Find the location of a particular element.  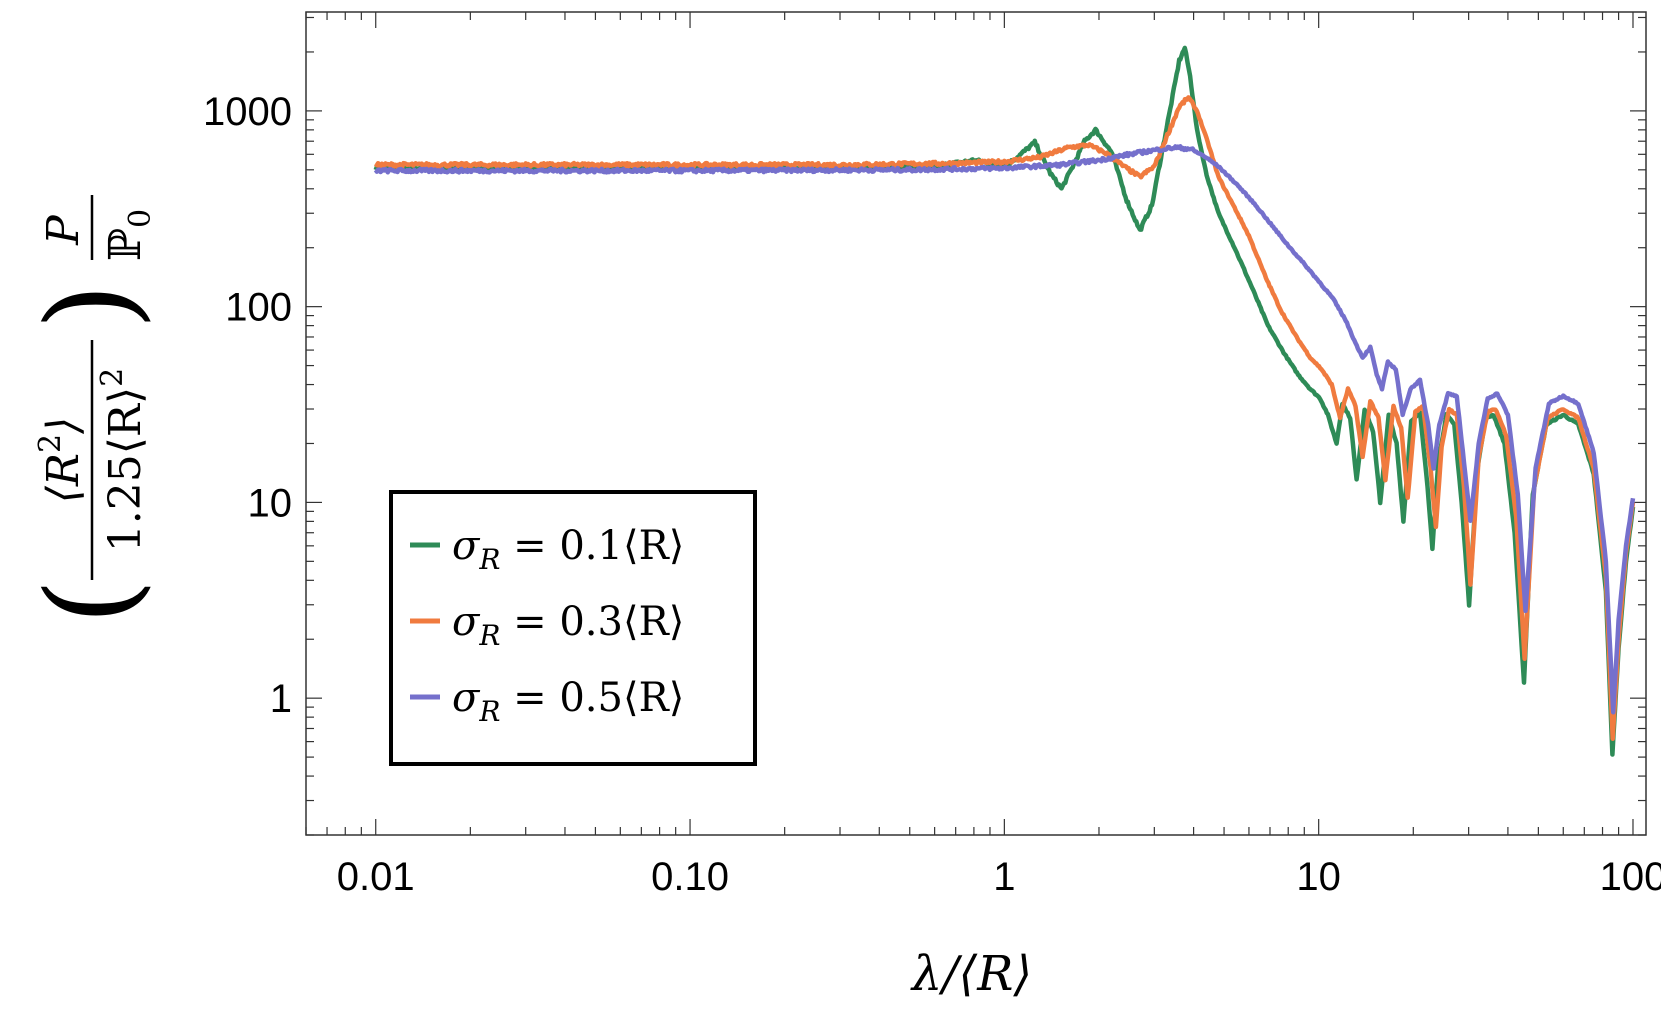

x-tick-label: 0.01 is located at coordinates (376, 877).